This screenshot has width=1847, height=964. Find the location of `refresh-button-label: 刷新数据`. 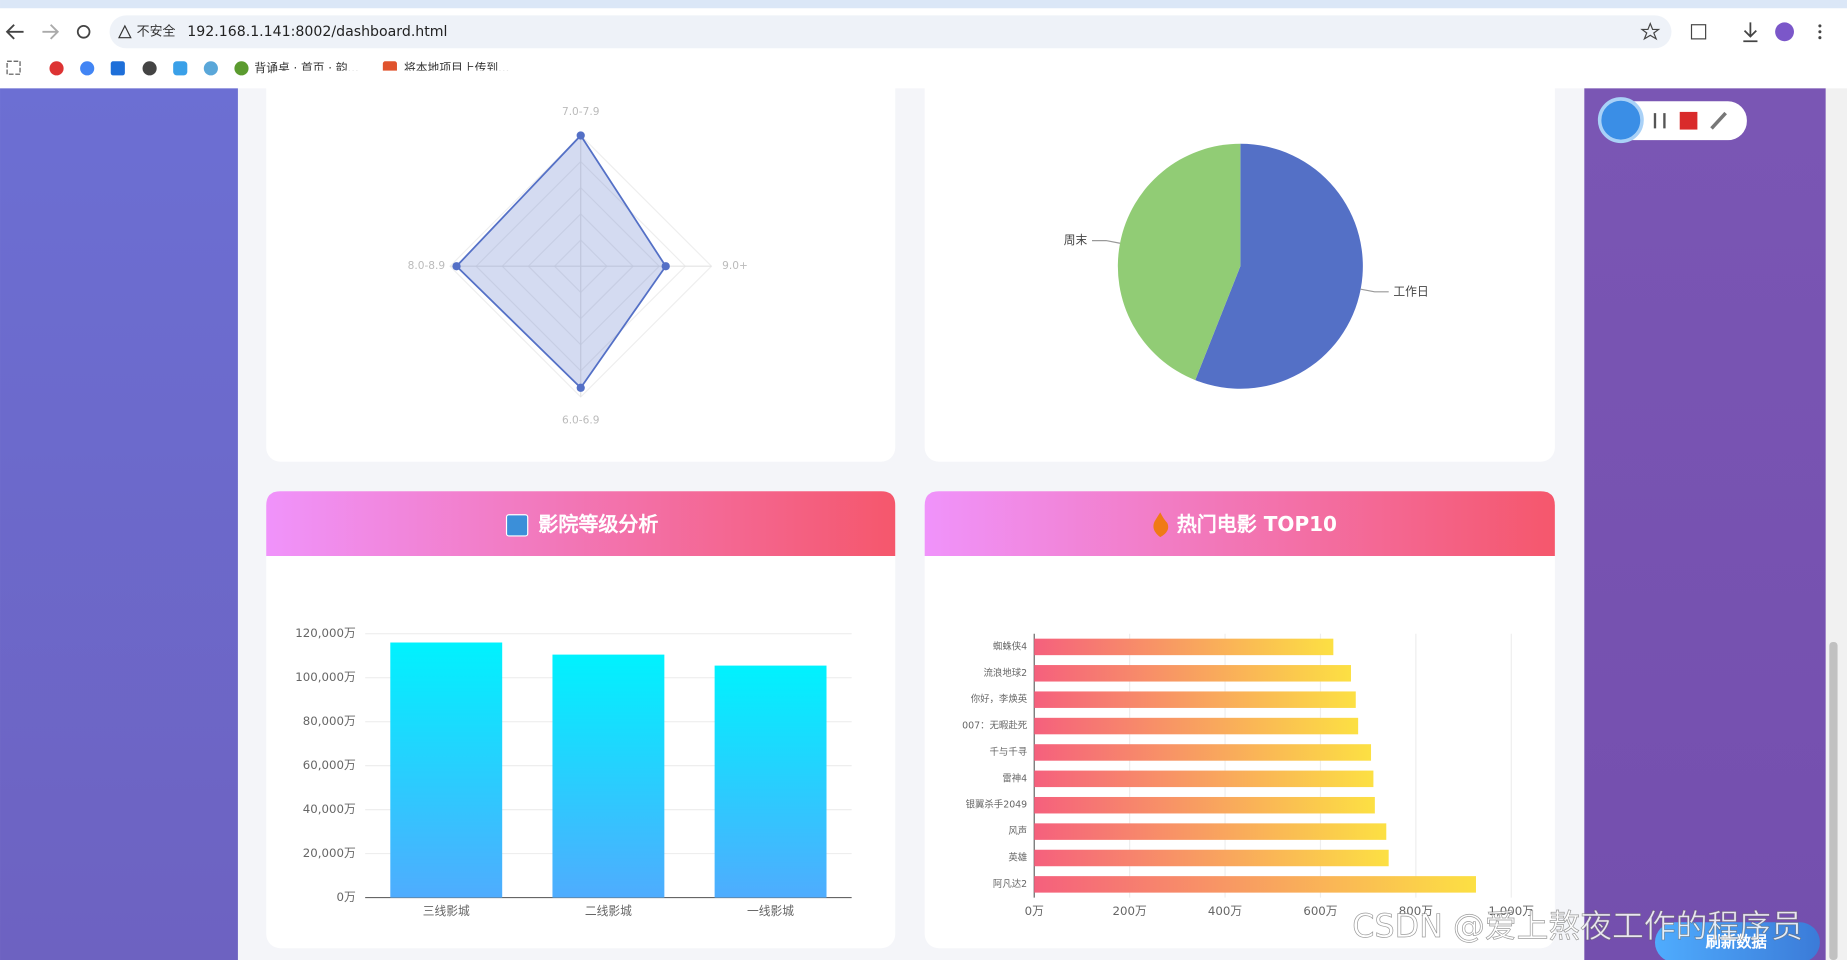

refresh-button-label: 刷新数据 is located at coordinates (1736, 942).